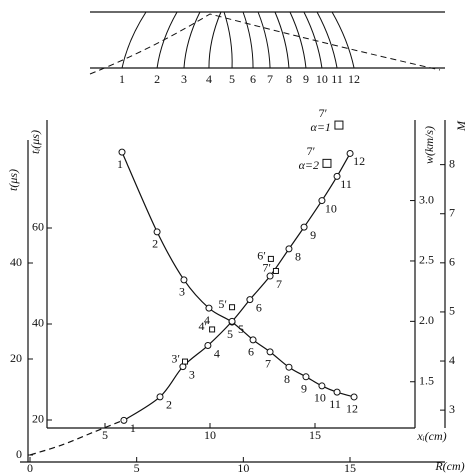 This screenshot has height=476, width=474. I want to click on schematic-dashed, so click(265, 44).